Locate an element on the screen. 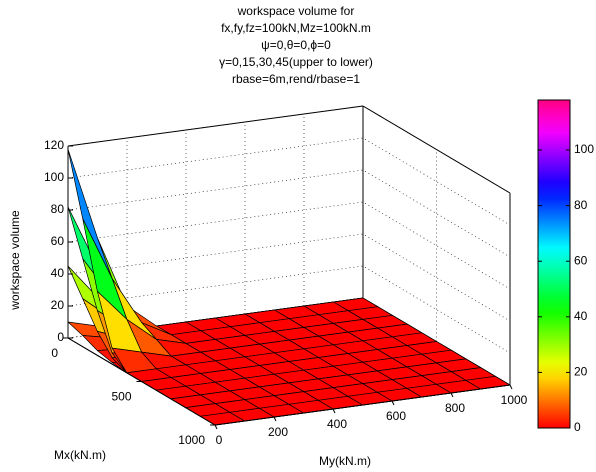 Image resolution: width=596 pixels, height=472 pixels. colorbar-tick-label: 80 is located at coordinates (581, 205).